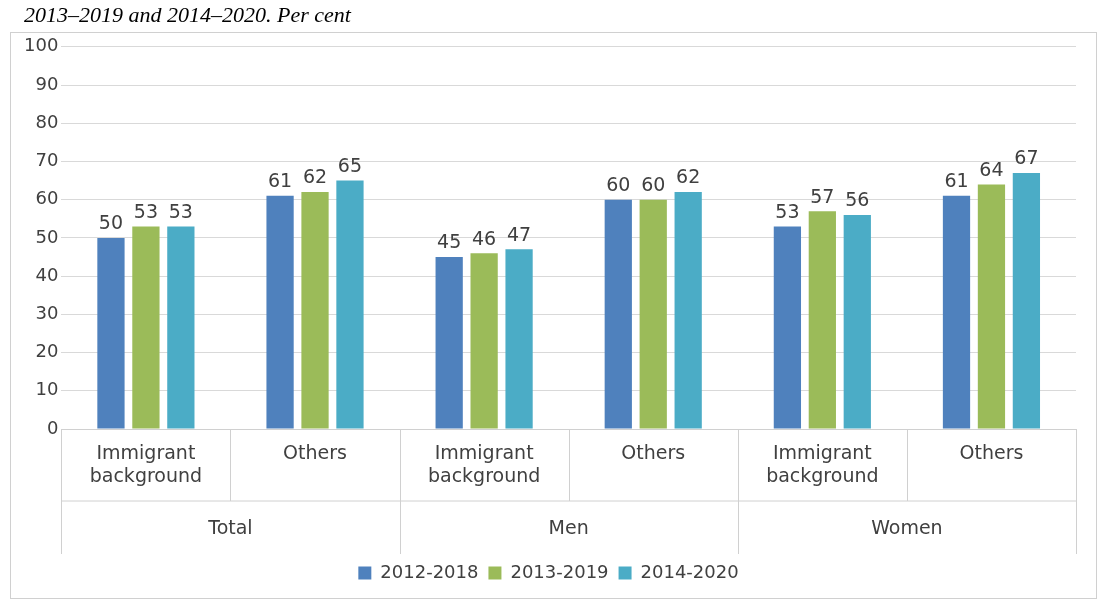  Describe the element at coordinates (449, 241) in the screenshot. I see `data-label: 45` at that location.